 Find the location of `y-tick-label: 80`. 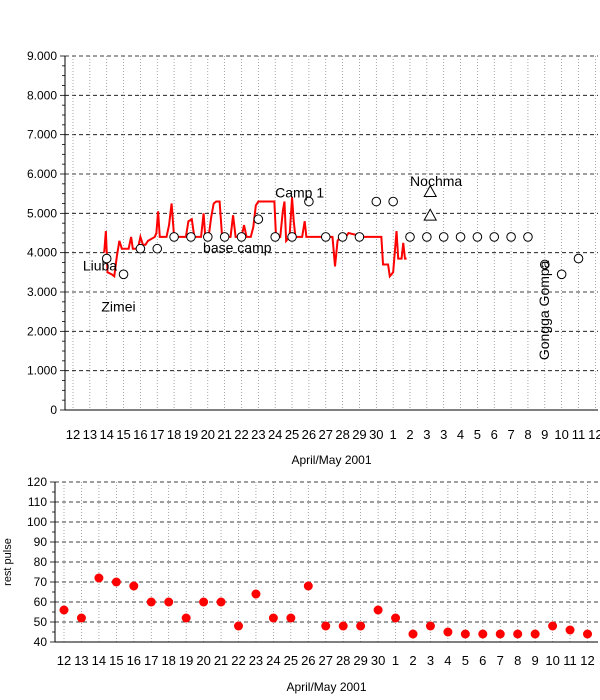

y-tick-label: 80 is located at coordinates (41, 562).